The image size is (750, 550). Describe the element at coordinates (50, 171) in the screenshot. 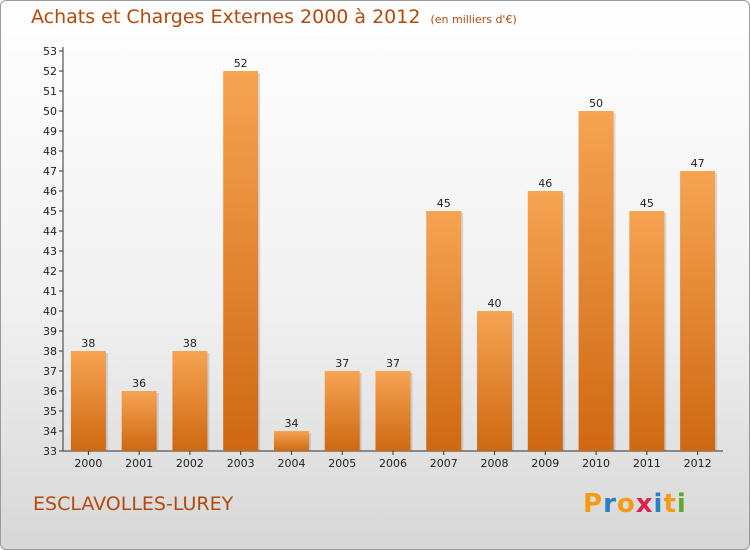

I see `y-tick-label: 47` at that location.